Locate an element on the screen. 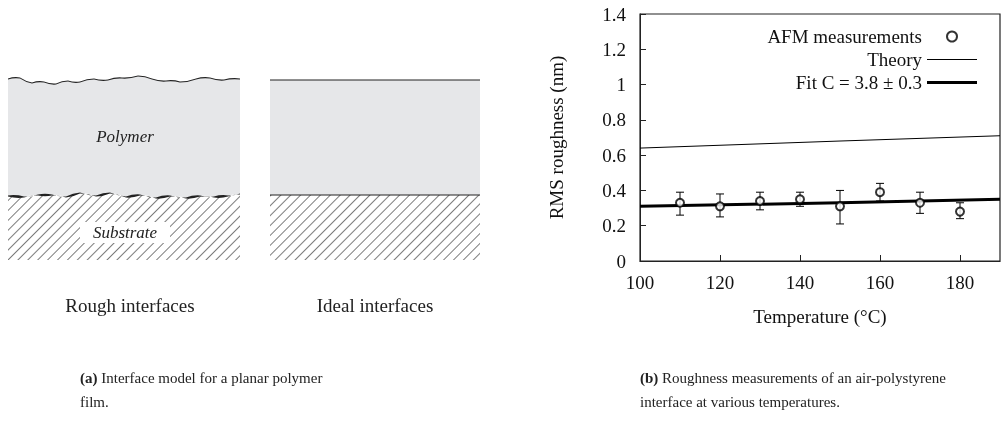 The width and height of the screenshot is (1004, 446). x-tick-label: 120 is located at coordinates (720, 282).